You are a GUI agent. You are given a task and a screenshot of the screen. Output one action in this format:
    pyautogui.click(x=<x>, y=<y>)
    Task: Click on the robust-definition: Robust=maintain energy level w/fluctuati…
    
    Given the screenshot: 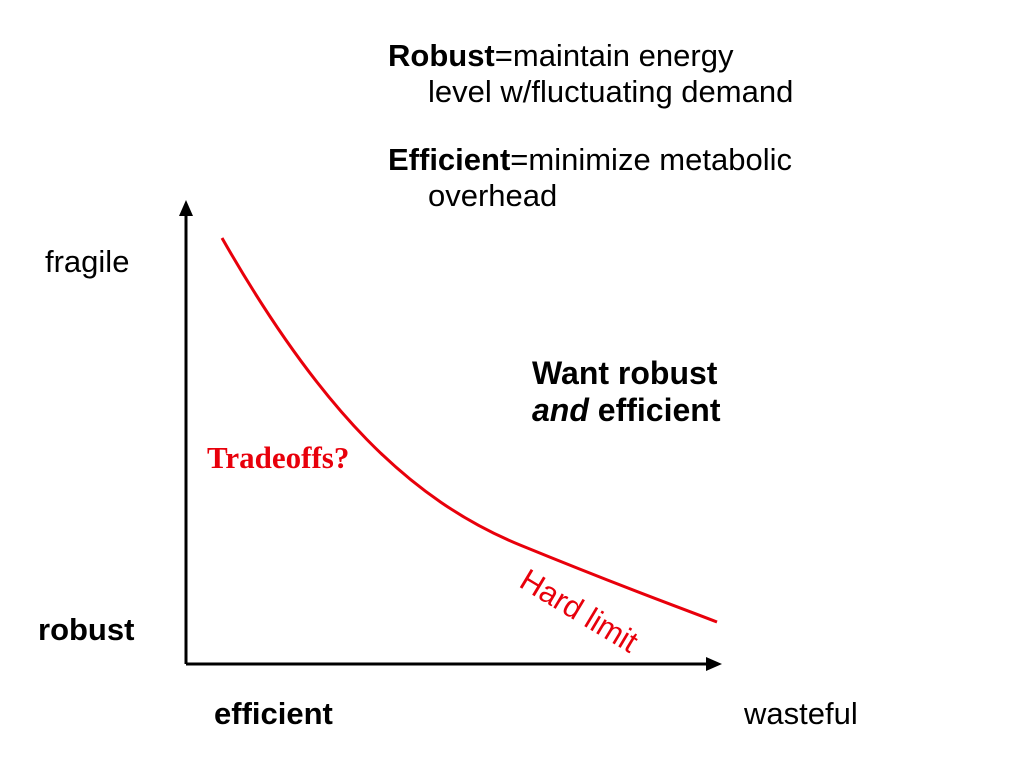 What is the action you would take?
    pyautogui.click(x=590, y=74)
    